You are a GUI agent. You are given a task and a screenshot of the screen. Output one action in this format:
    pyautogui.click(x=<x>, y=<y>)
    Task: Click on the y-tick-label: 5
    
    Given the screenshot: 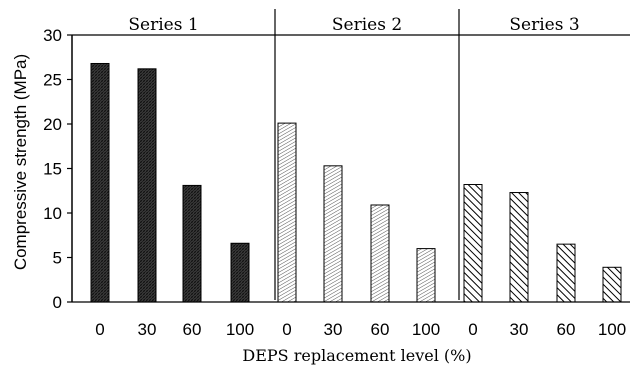 What is the action you would take?
    pyautogui.click(x=57, y=258)
    